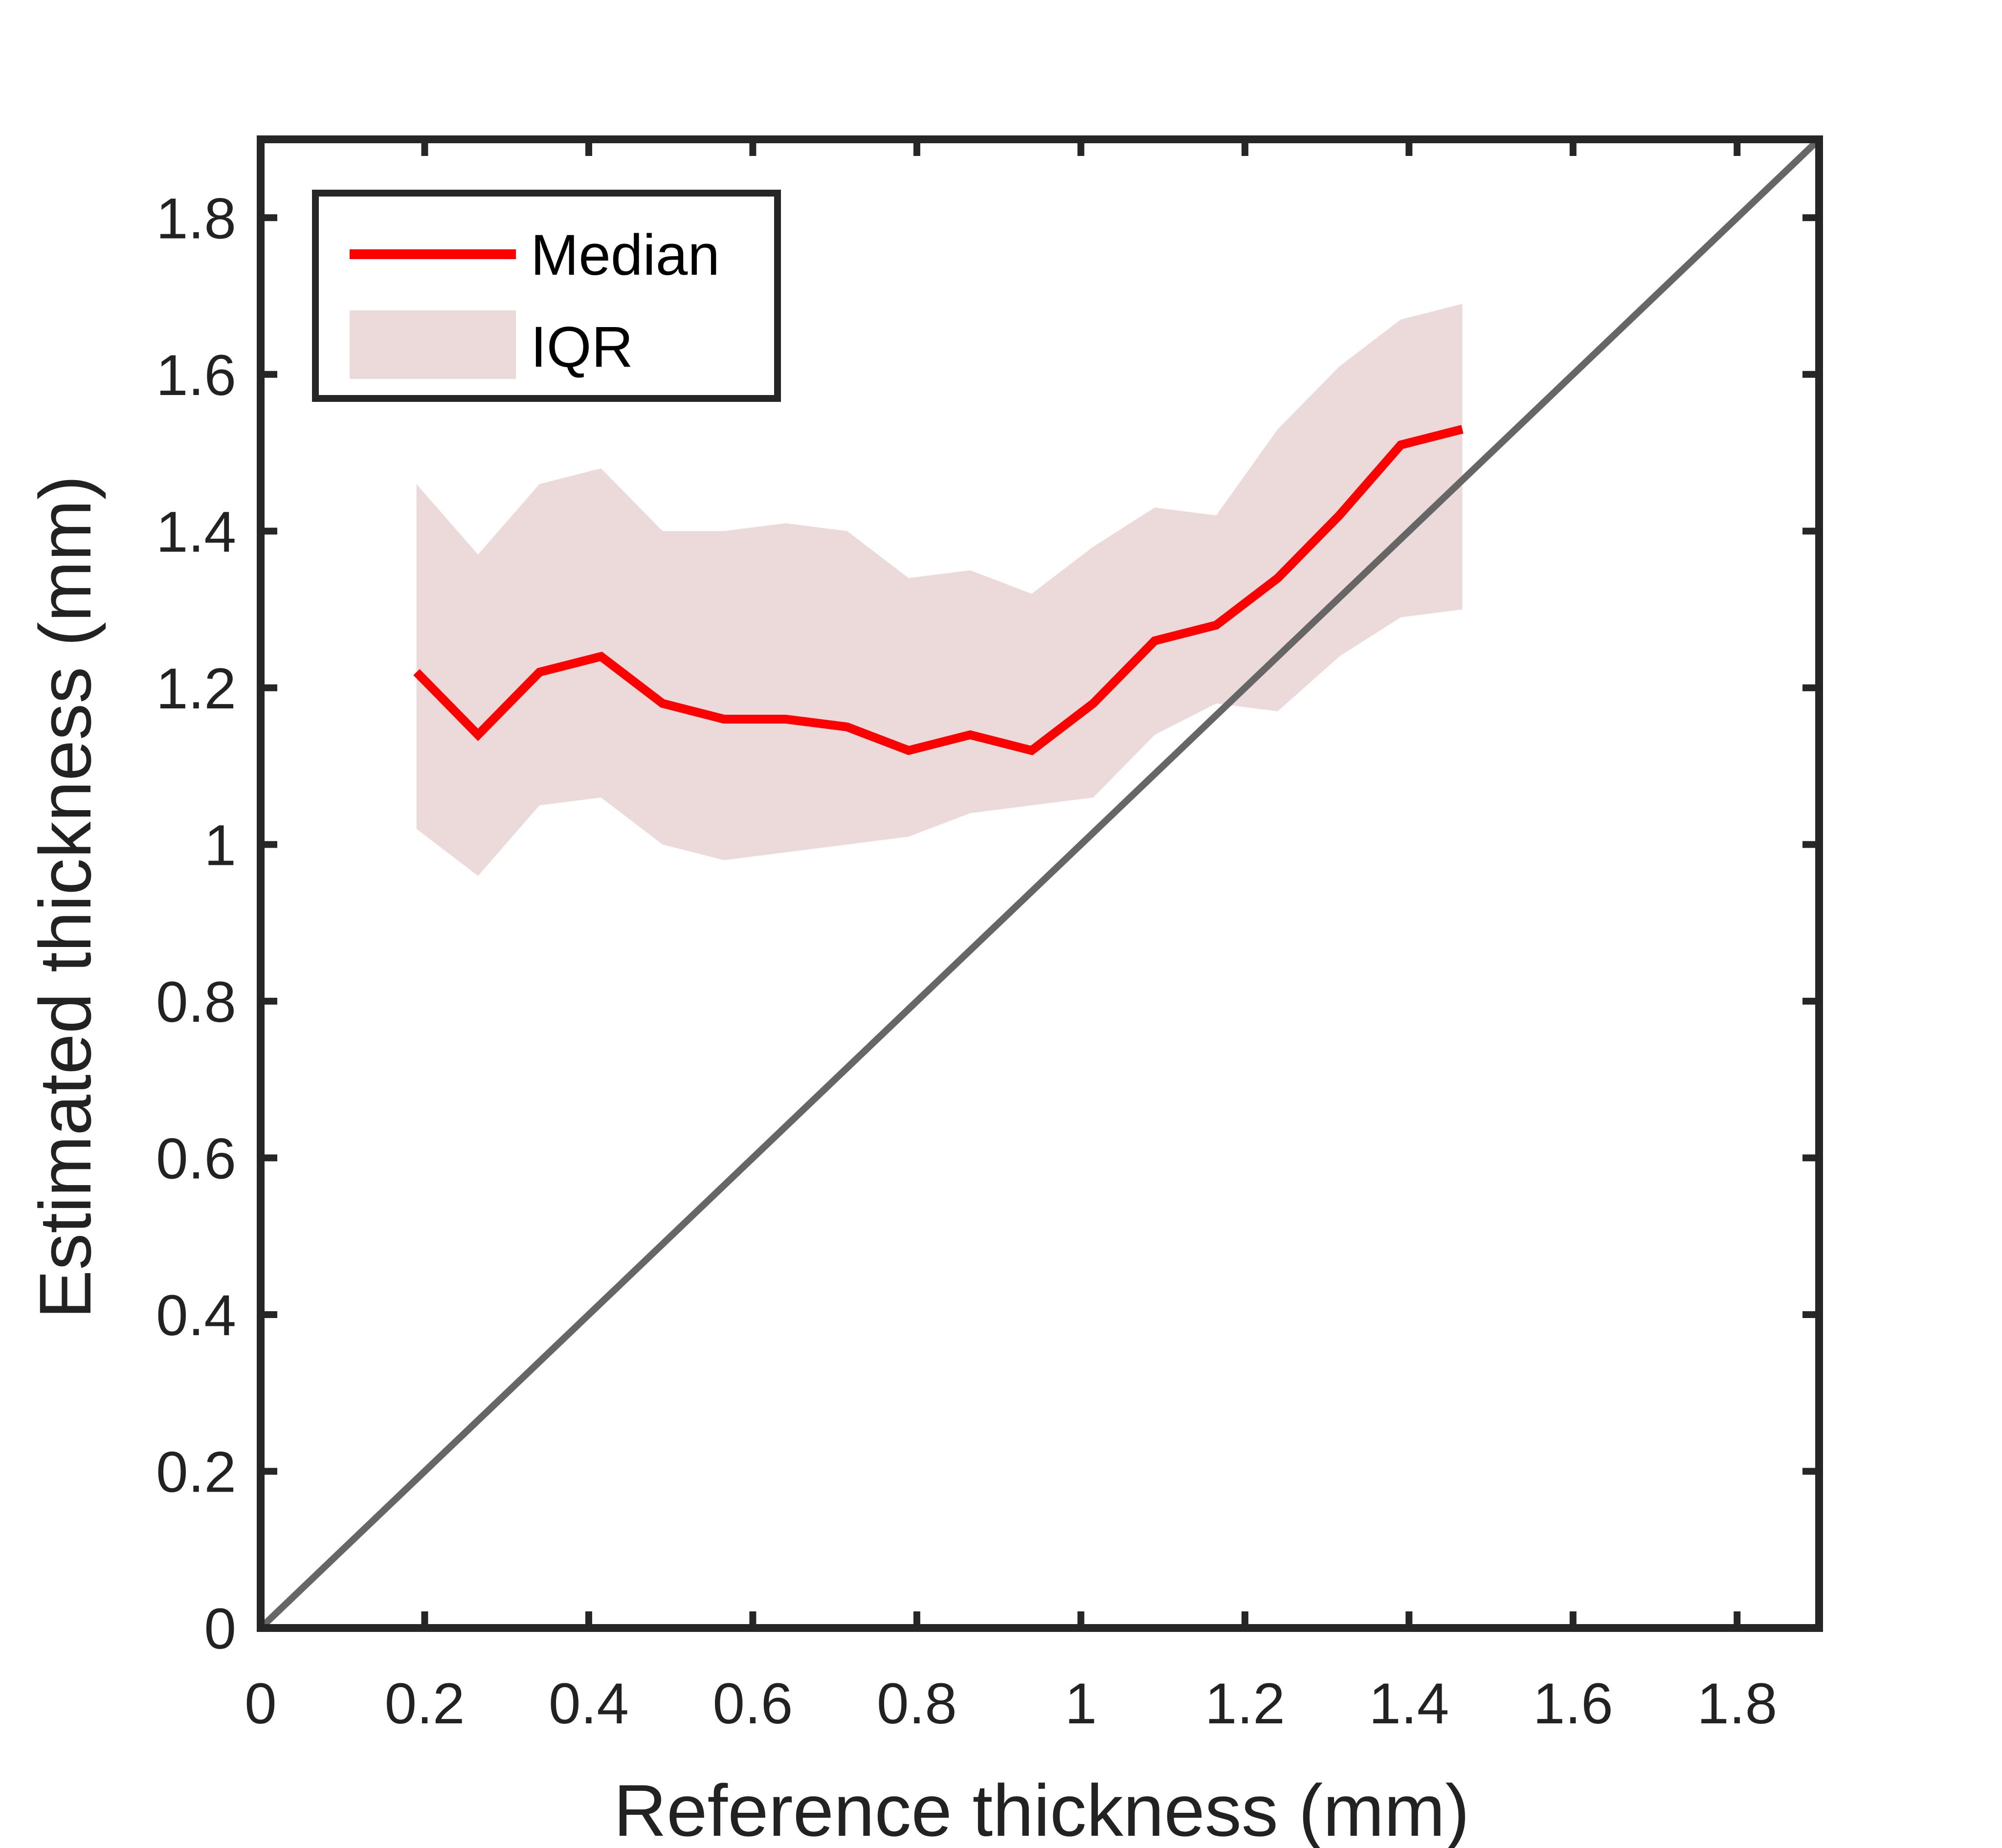  I want to click on y-tick-label: 1.2, so click(196, 689).